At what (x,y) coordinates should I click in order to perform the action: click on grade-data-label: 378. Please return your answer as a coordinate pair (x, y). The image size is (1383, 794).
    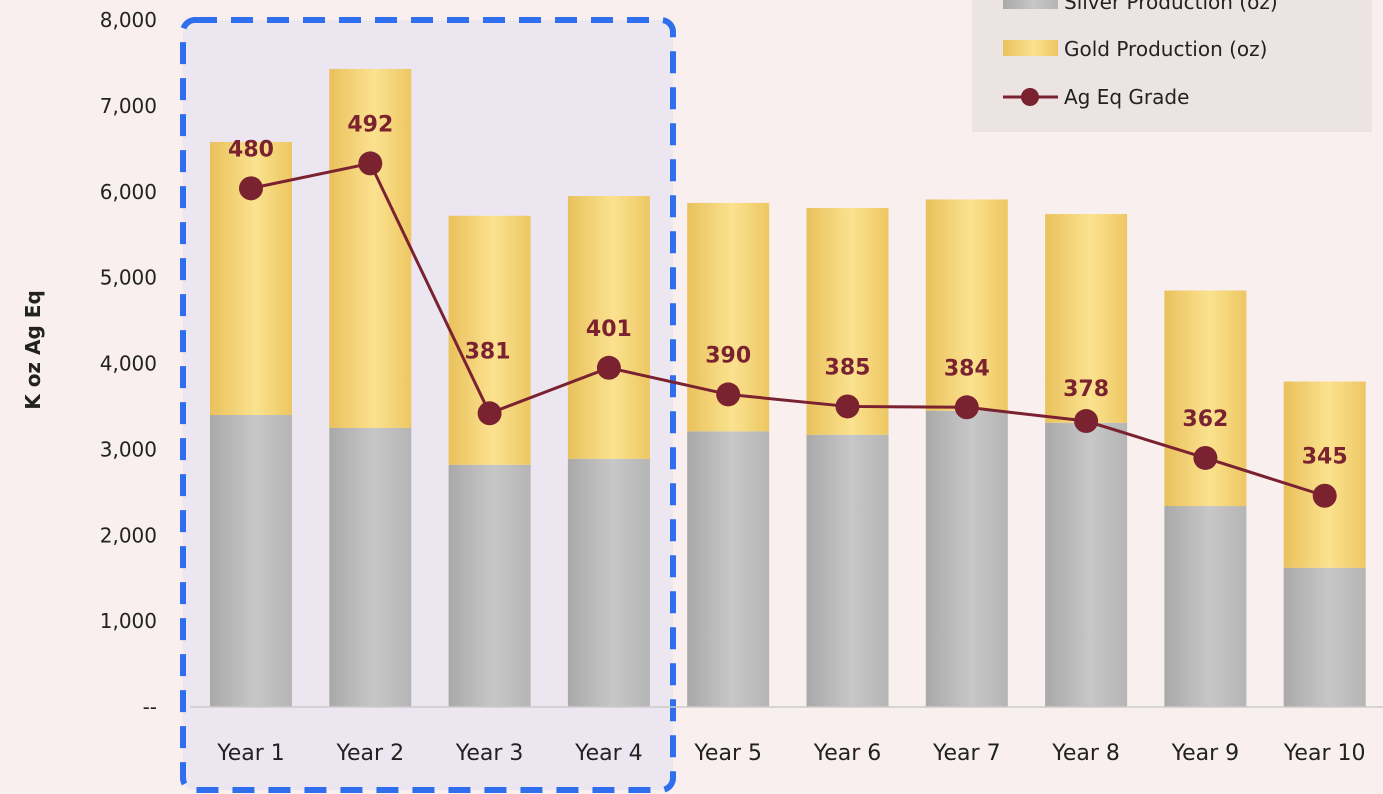
    Looking at the image, I should click on (1086, 389).